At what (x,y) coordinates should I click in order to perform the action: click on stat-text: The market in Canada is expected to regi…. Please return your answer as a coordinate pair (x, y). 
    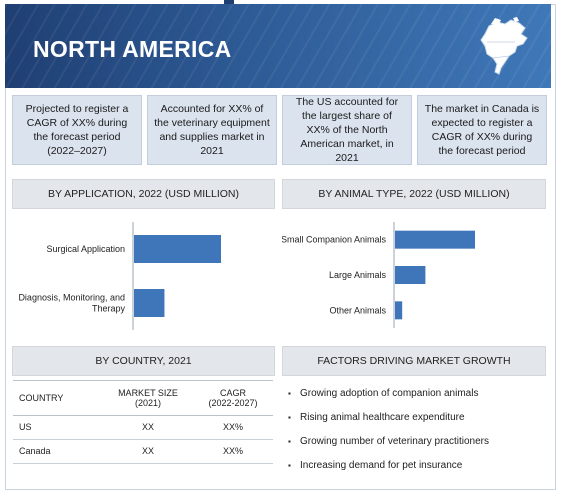
    Looking at the image, I should click on (482, 130).